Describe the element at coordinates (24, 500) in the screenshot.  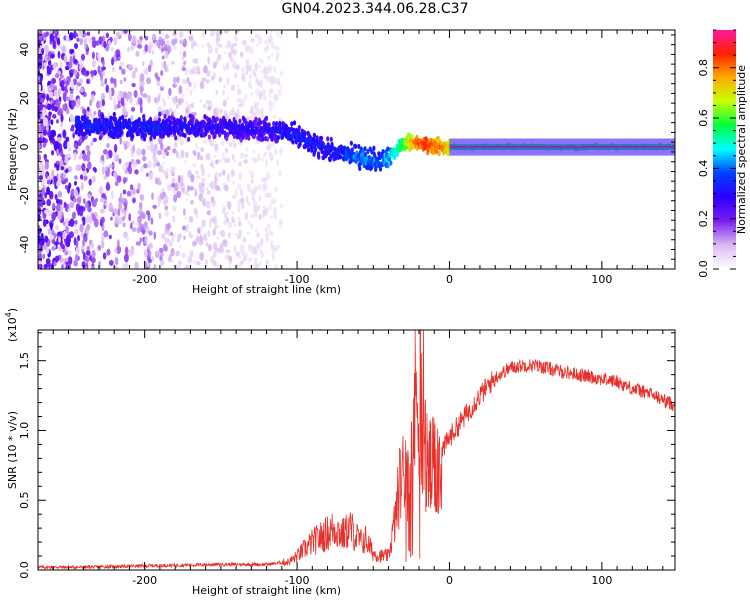
I see `snr-y-tick-label: 0.5` at that location.